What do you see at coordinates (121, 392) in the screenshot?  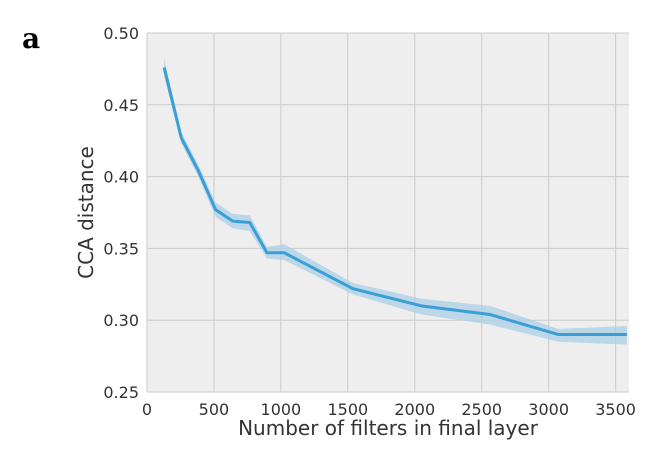 I see `y-tick-label: 0.25` at bounding box center [121, 392].